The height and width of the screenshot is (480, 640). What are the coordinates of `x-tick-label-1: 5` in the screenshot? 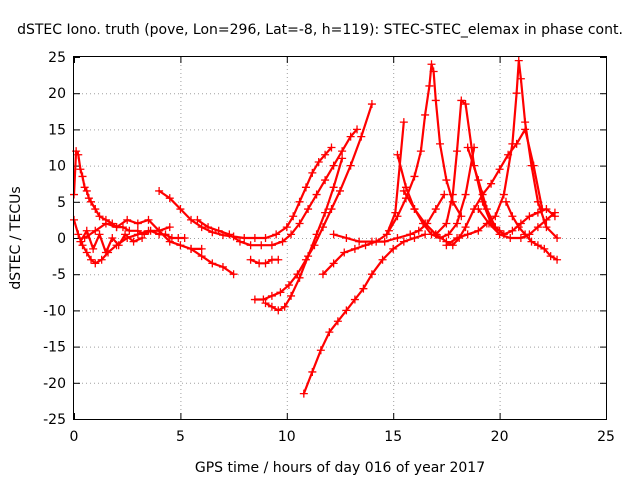 It's located at (180, 437).